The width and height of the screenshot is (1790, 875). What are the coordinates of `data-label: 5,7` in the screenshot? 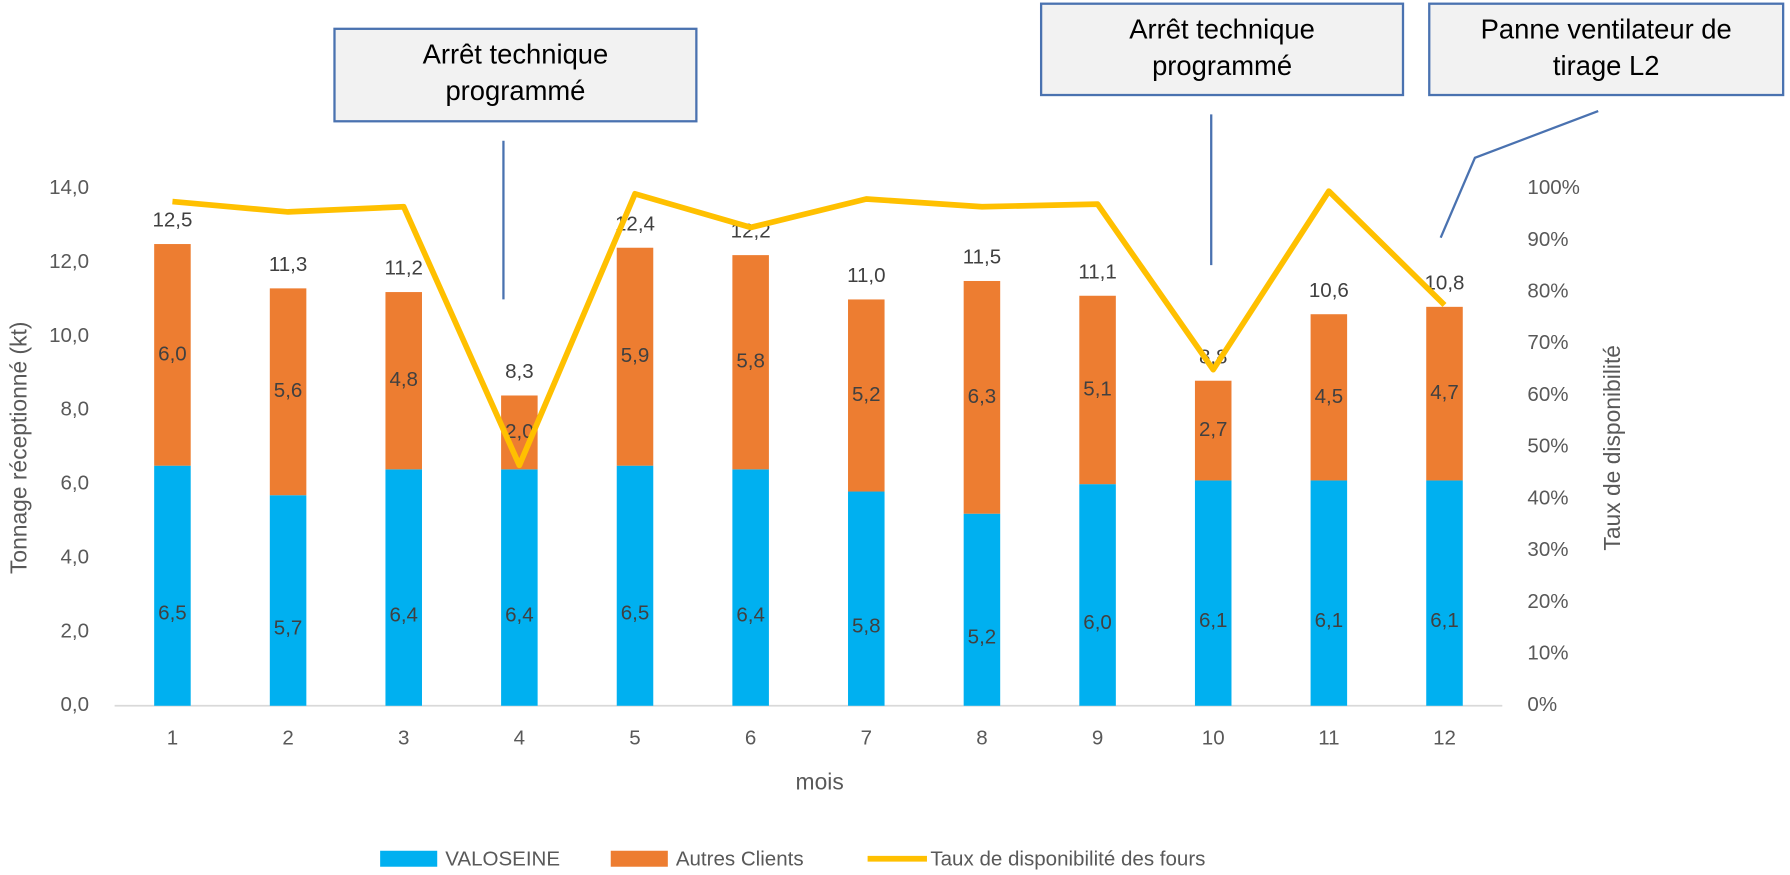 It's located at (288, 627).